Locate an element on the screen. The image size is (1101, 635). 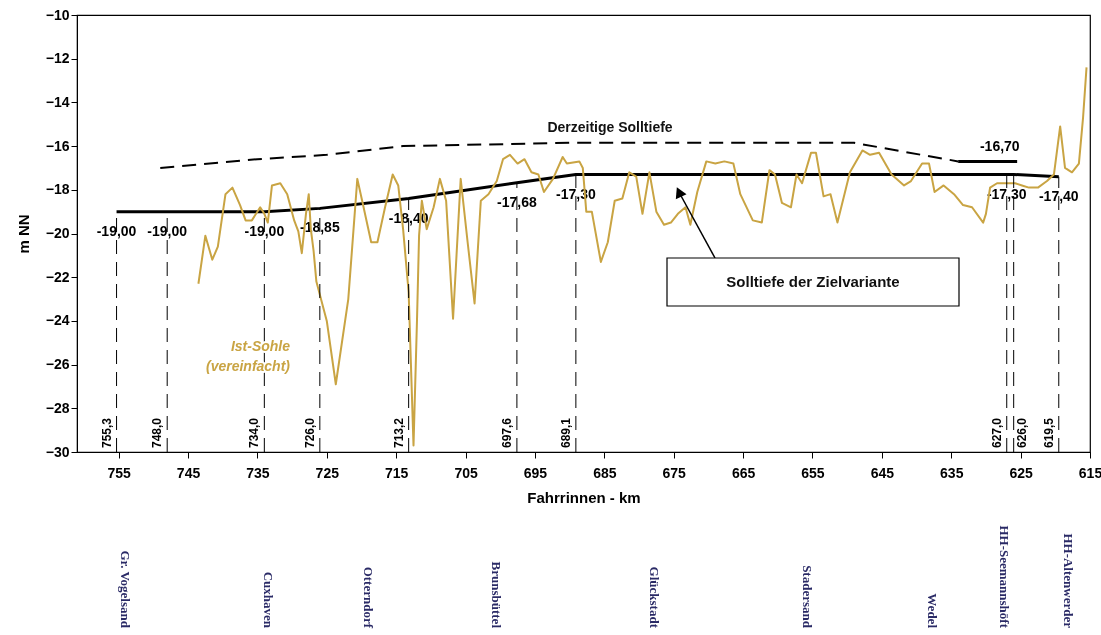
ref-line-label: 689,1 is located at coordinates (565, 432).